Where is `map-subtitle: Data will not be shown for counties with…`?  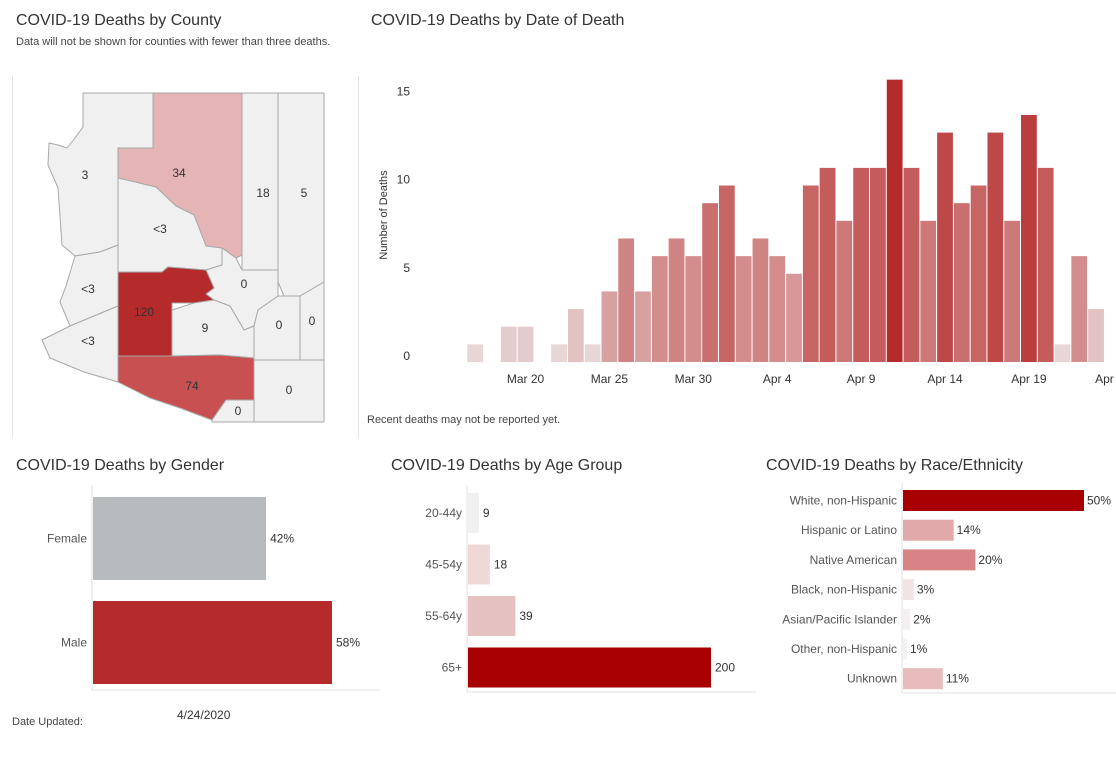 map-subtitle: Data will not be shown for counties with… is located at coordinates (173, 42).